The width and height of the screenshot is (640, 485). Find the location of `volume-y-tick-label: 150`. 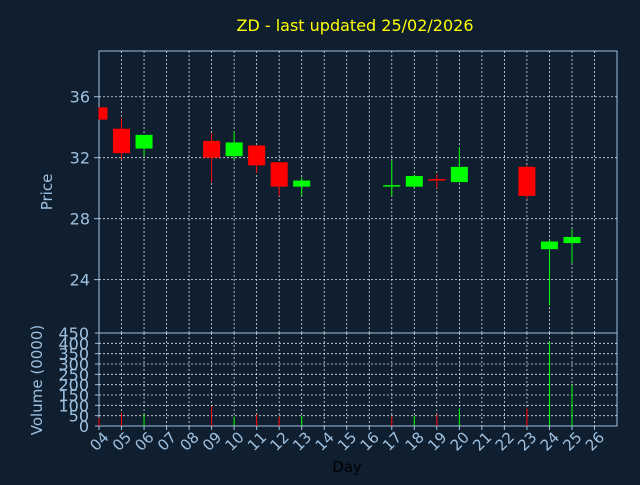

volume-y-tick-label: 150 is located at coordinates (73, 395).